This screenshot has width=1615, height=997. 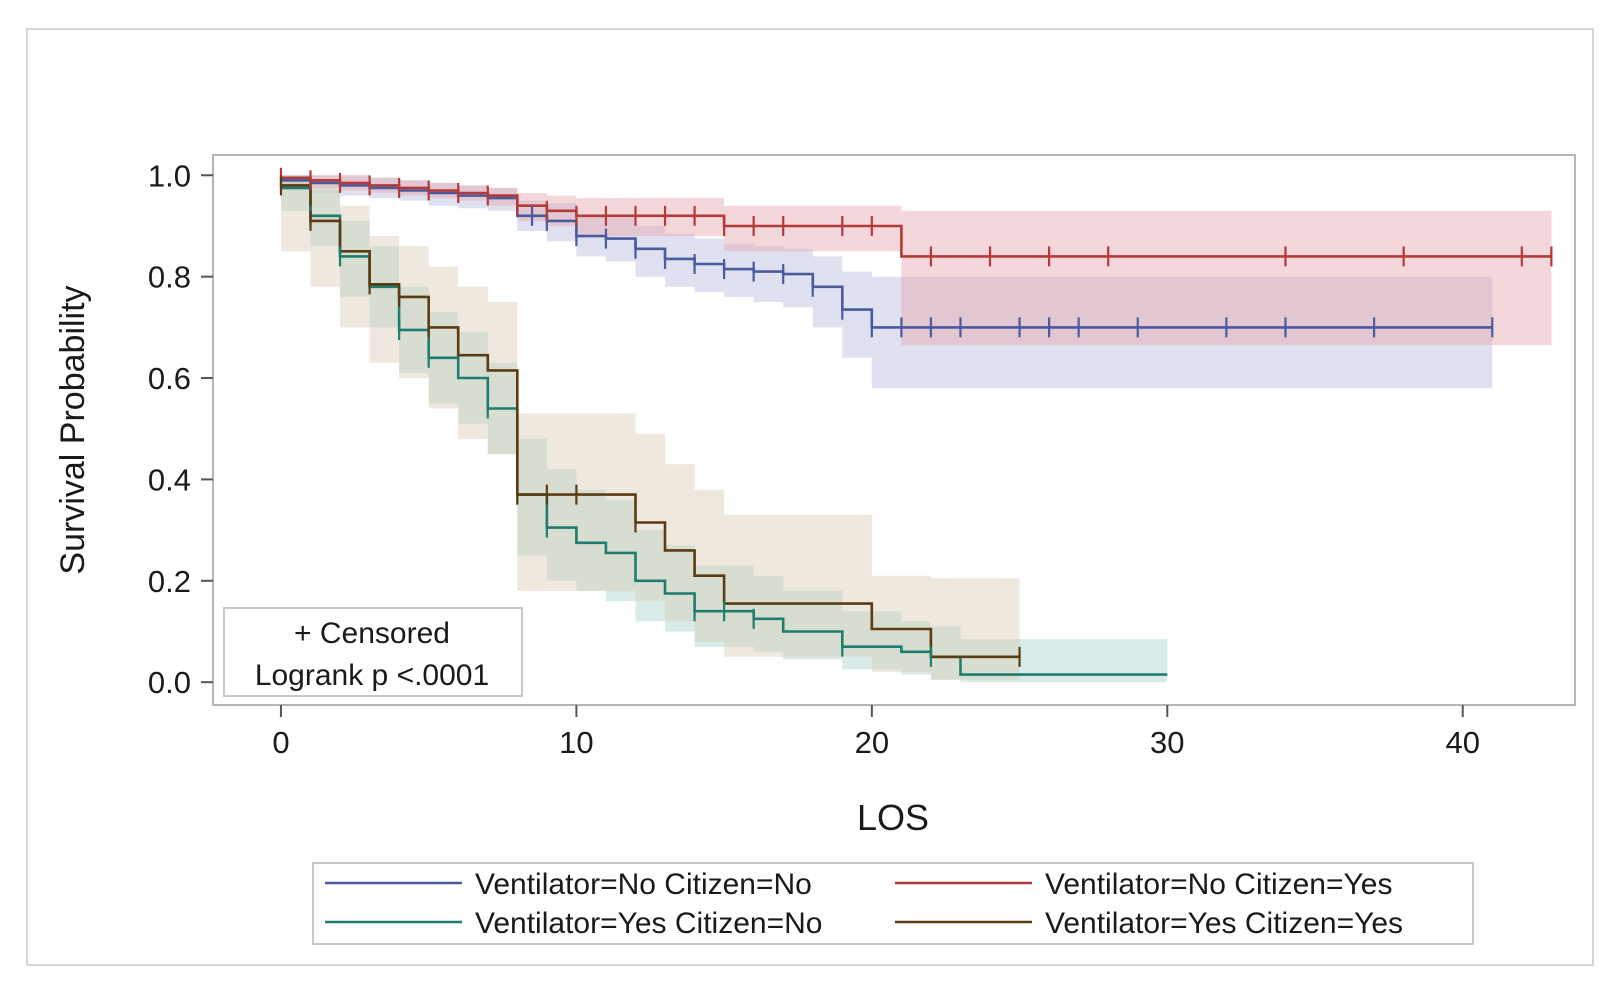 What do you see at coordinates (169, 378) in the screenshot?
I see `y-tick-label: 0.6` at bounding box center [169, 378].